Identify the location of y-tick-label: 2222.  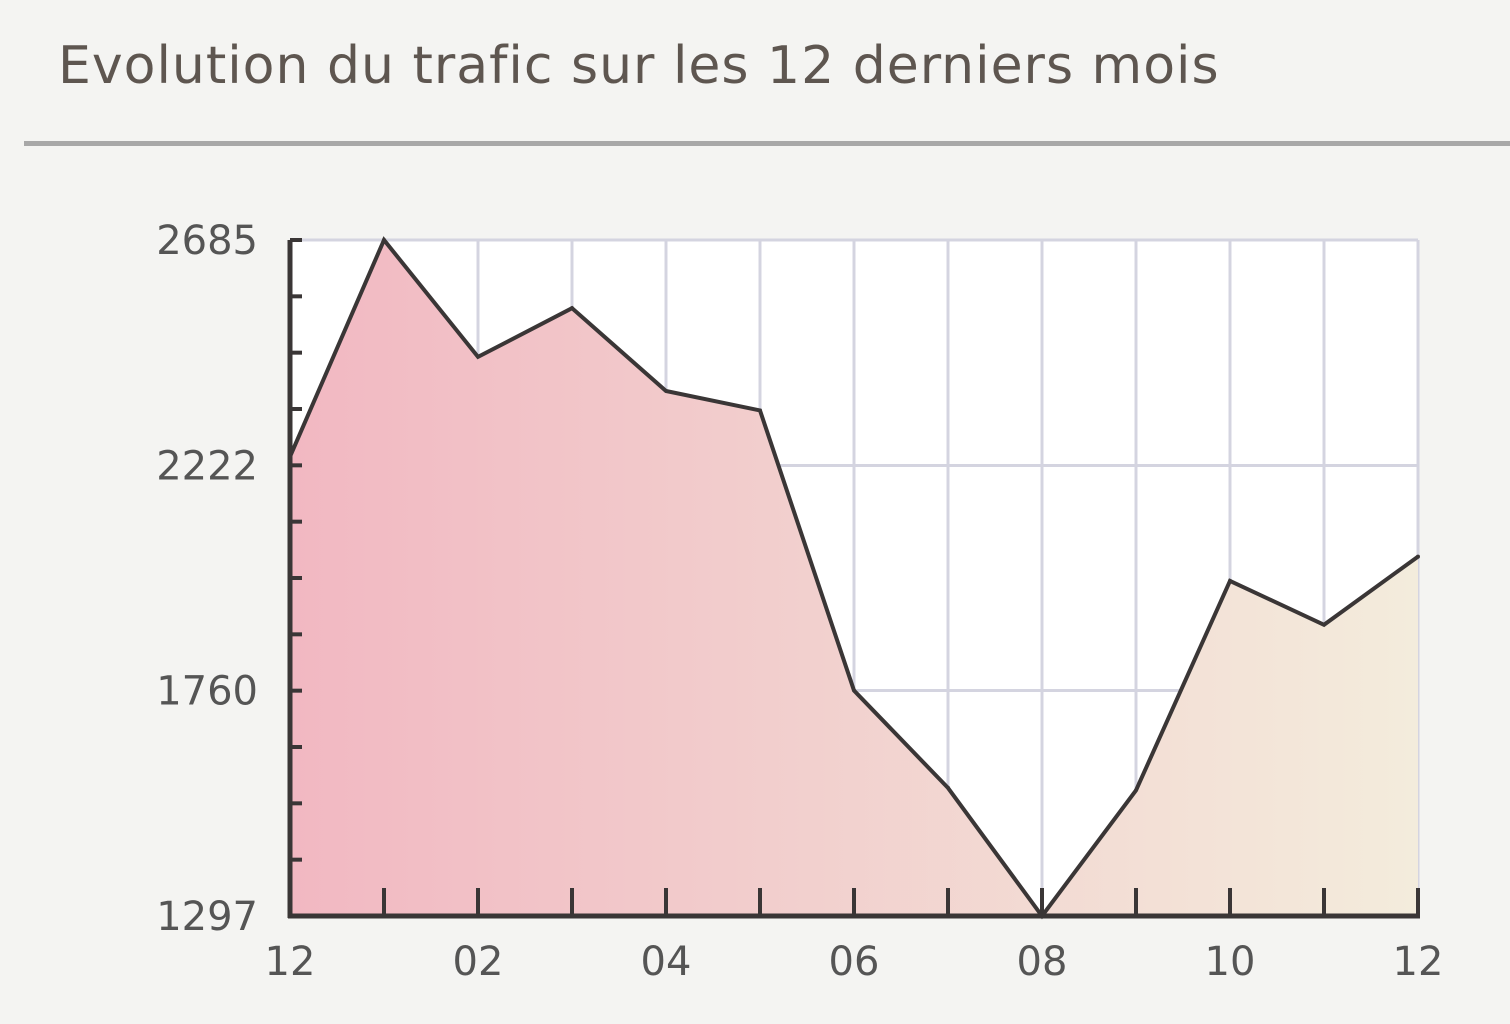
(207, 466).